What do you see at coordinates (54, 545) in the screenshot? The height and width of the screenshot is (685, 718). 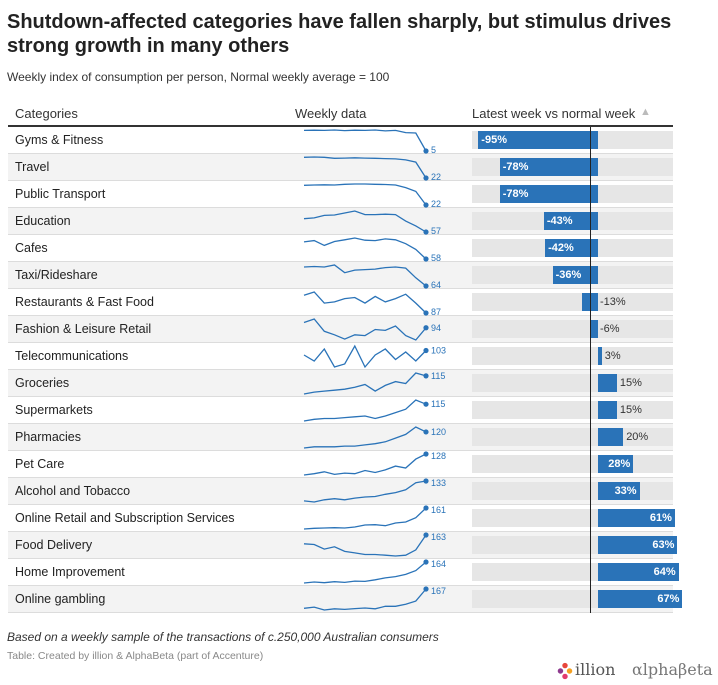 I see `row-category-label: Food Delivery` at bounding box center [54, 545].